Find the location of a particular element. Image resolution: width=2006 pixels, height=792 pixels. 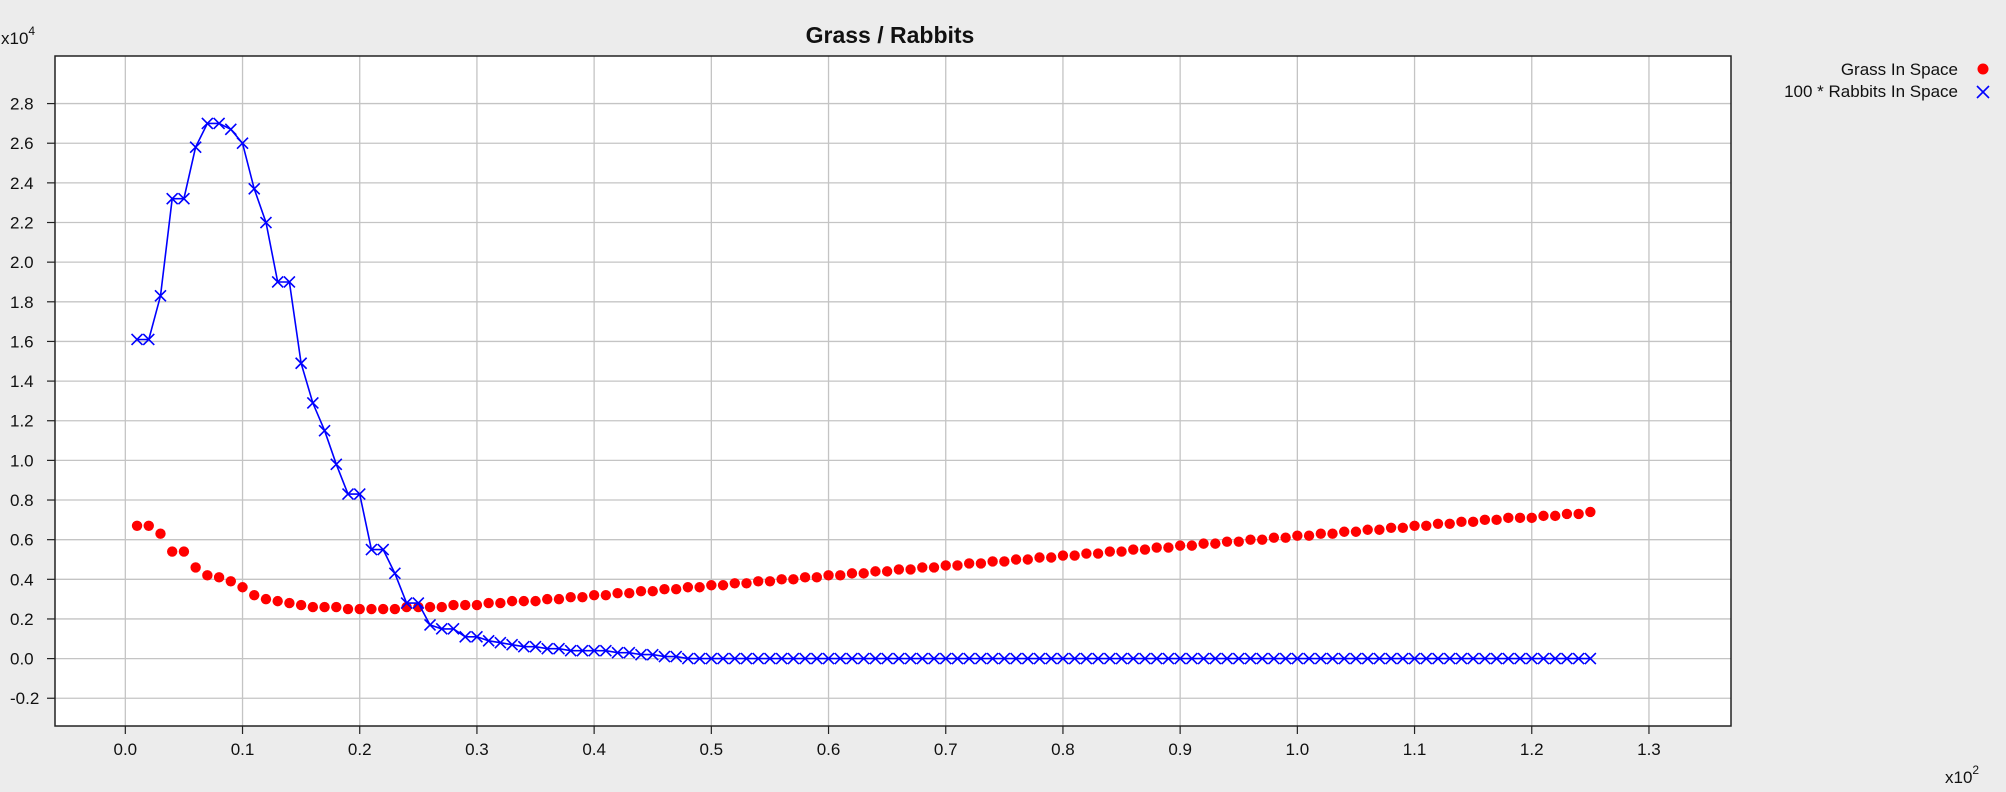

y-tick-label: 1.0 is located at coordinates (22, 460).